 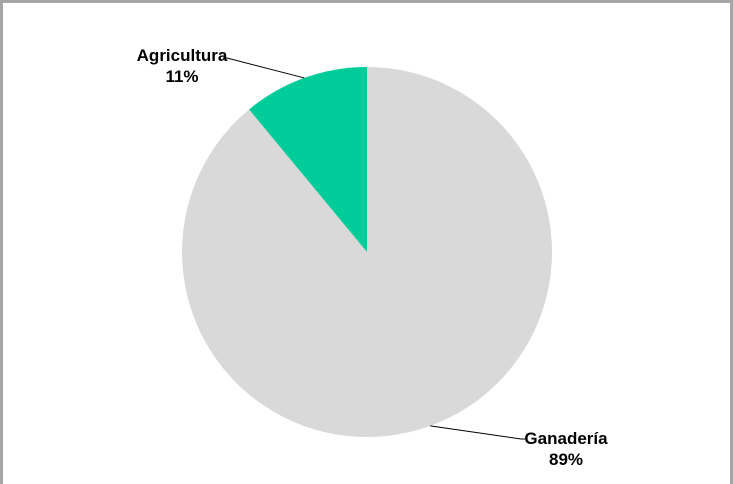 I want to click on leader-line-agricultura, so click(x=264, y=68).